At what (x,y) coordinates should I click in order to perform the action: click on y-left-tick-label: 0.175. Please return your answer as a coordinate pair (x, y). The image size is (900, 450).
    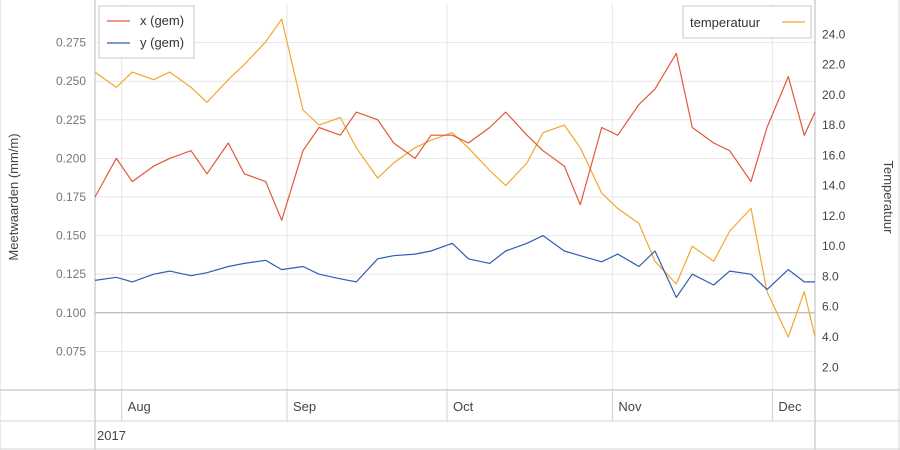
    Looking at the image, I should click on (71, 197).